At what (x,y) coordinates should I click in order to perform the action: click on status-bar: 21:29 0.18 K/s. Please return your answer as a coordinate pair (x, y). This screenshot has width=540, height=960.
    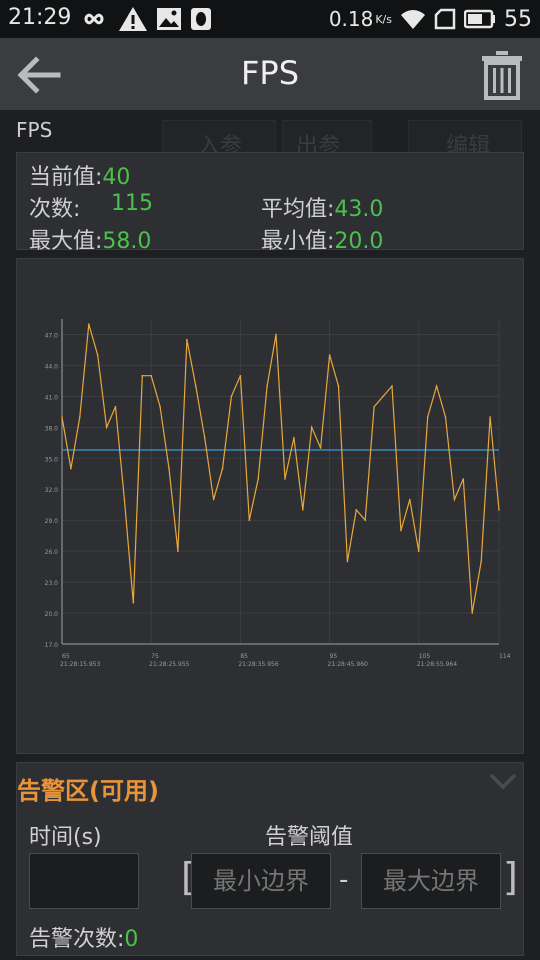
    Looking at the image, I should click on (270, 19).